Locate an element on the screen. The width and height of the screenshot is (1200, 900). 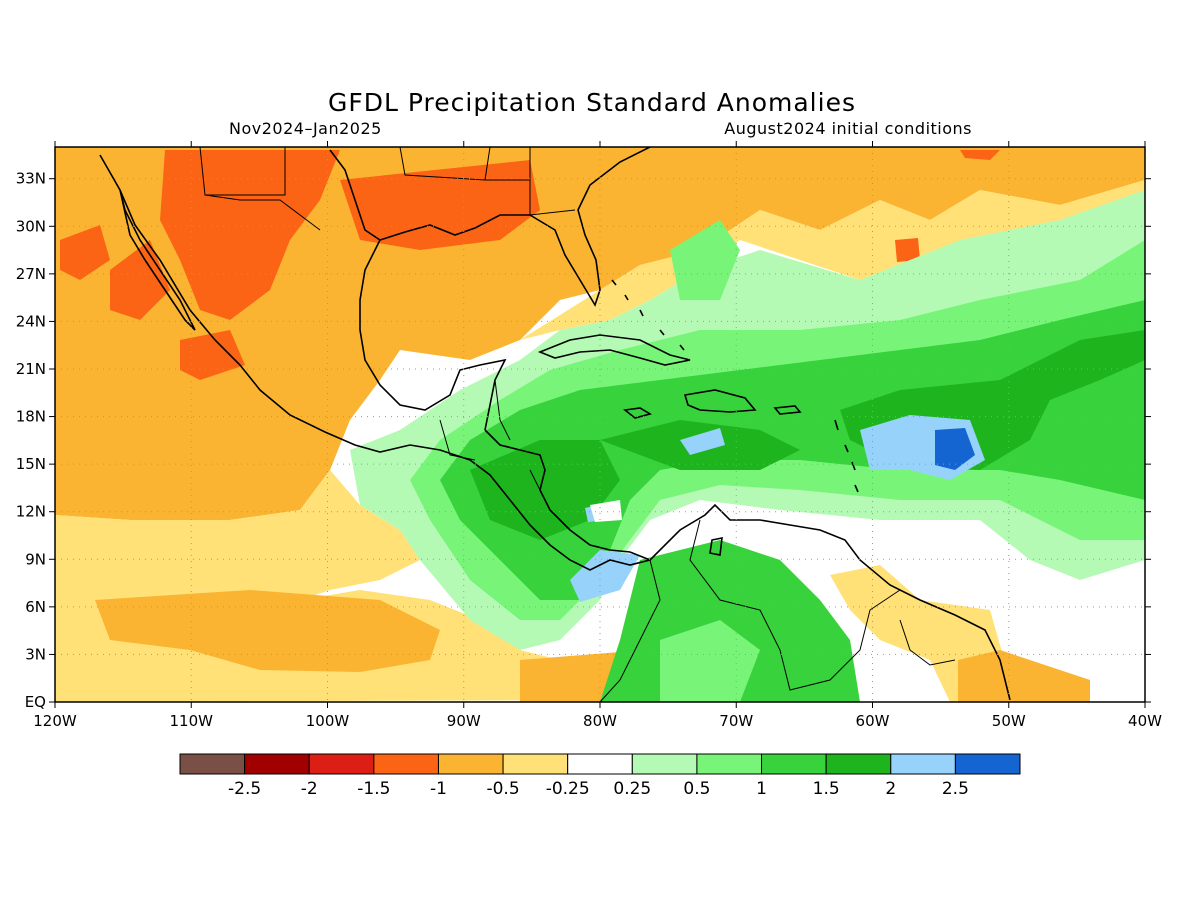
colorbar-label: -0.25 is located at coordinates (568, 789).